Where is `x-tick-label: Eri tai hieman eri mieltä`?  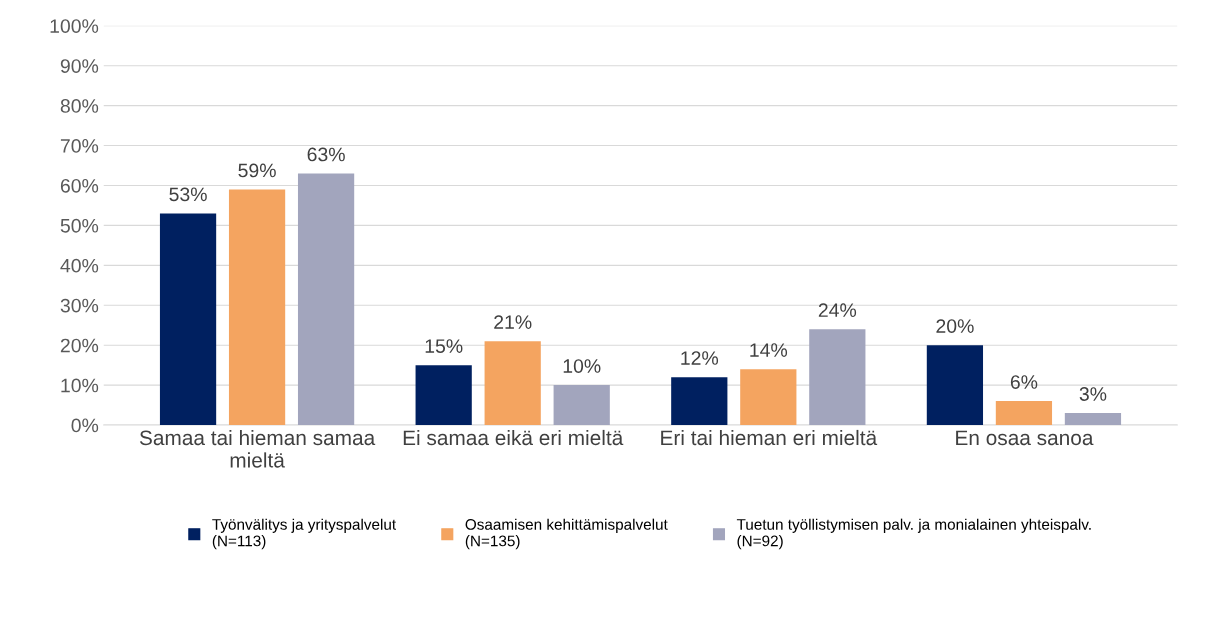 x-tick-label: Eri tai hieman eri mieltä is located at coordinates (769, 437).